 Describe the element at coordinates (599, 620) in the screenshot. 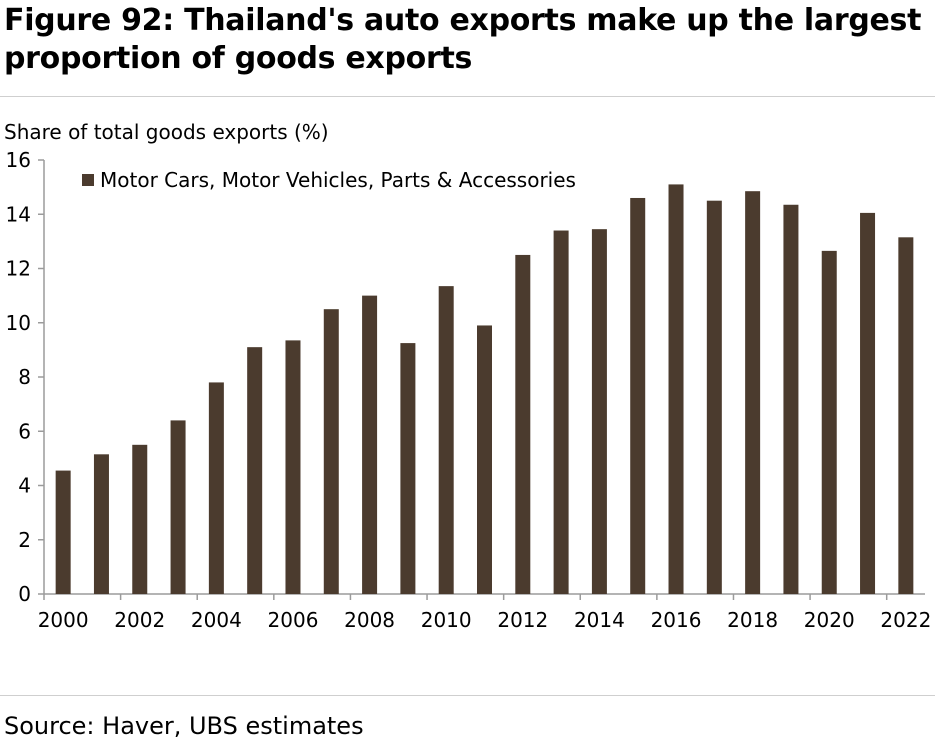

I see `x-tick-label: 2014` at that location.